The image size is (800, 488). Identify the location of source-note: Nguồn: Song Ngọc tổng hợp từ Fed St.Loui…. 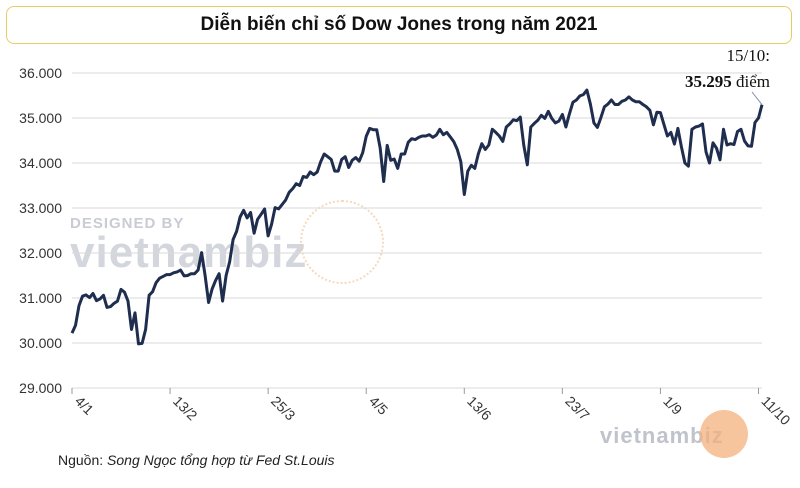
(196, 460).